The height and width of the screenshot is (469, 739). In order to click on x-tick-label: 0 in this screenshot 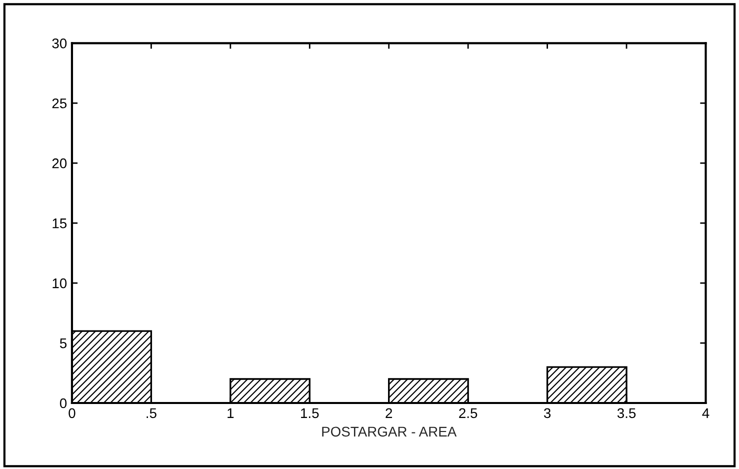, I will do `click(72, 413)`.